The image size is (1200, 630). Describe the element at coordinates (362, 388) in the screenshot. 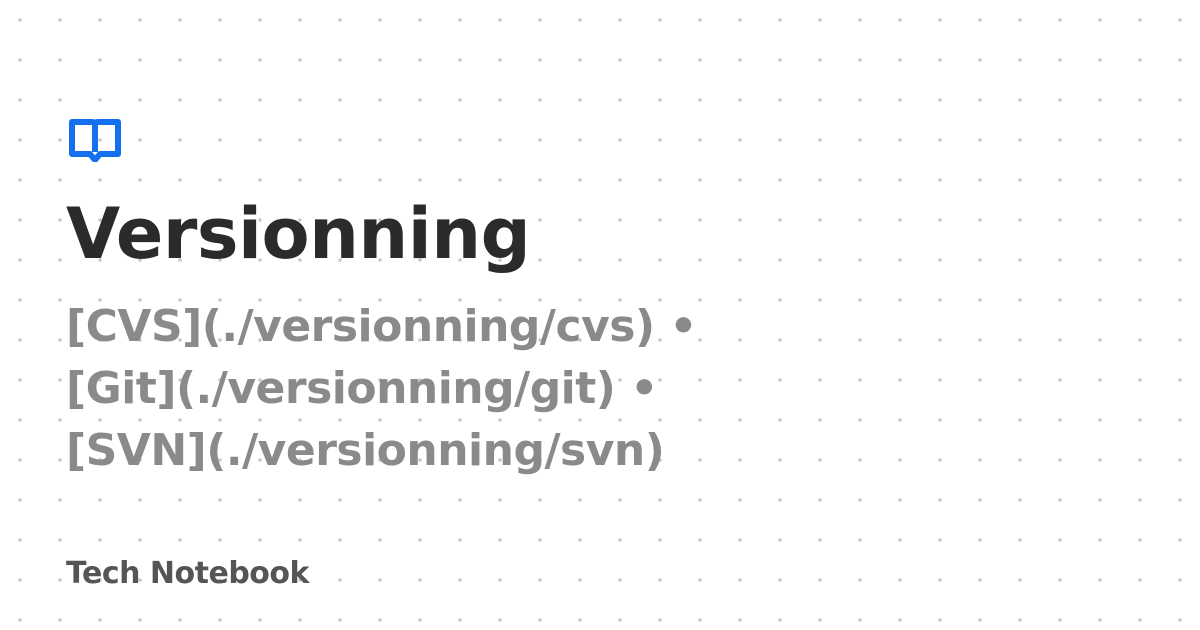

I see `subtitle-line-git: [Git](./versionning/git) •` at that location.